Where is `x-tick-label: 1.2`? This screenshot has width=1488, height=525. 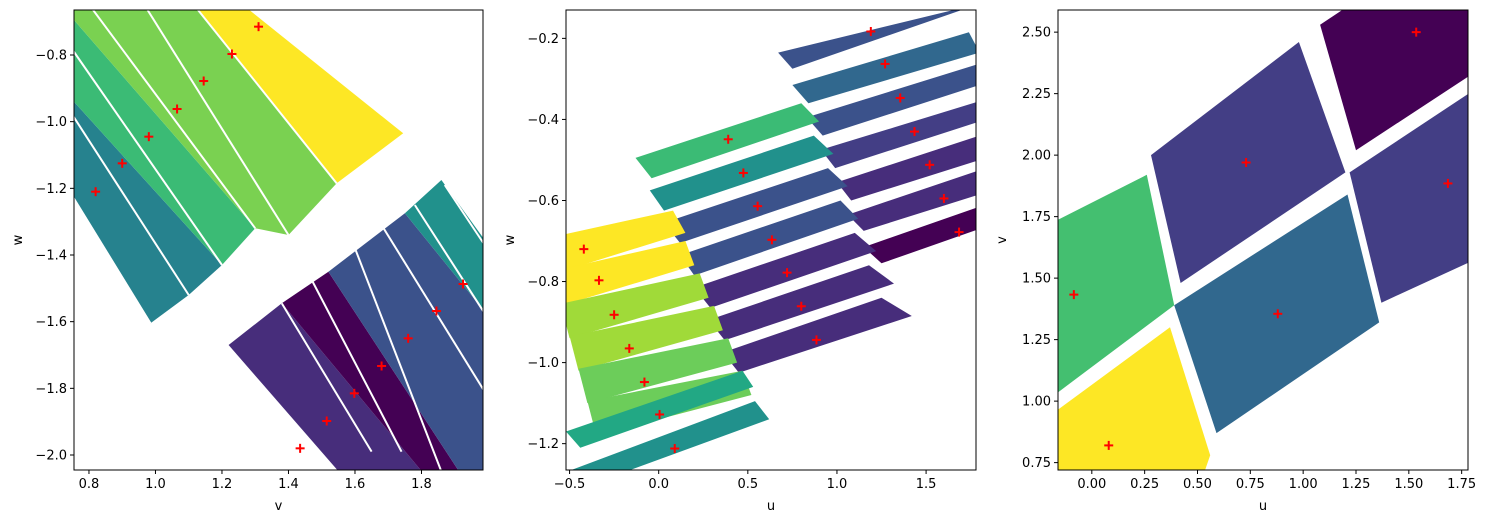
x-tick-label: 1.2 is located at coordinates (222, 484).